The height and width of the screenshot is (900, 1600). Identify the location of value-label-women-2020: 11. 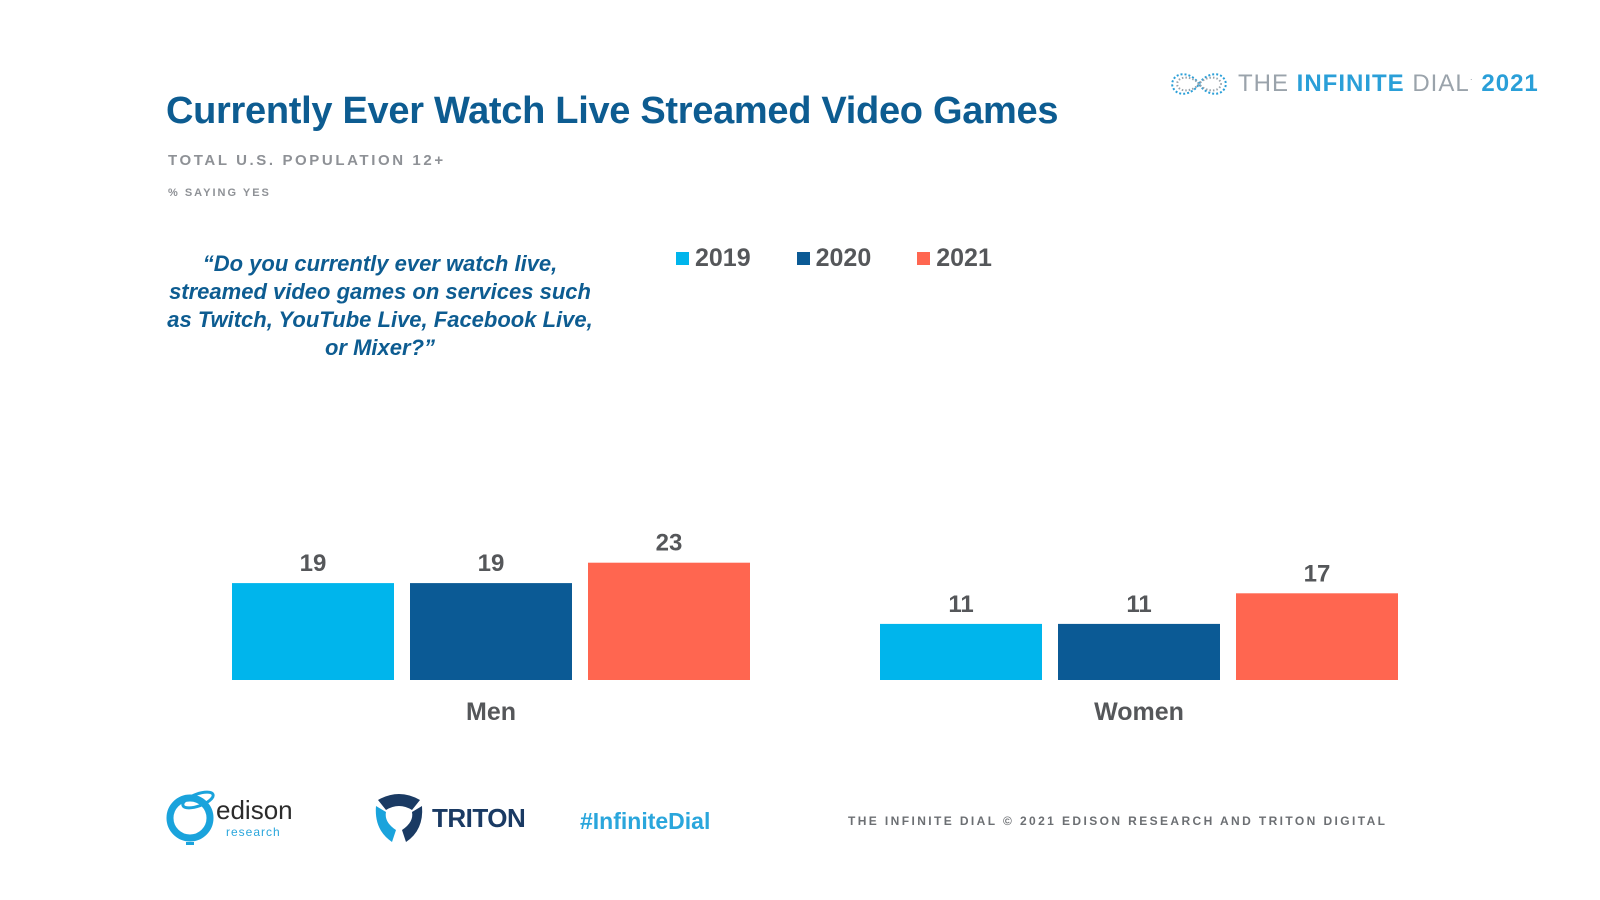
(1138, 604).